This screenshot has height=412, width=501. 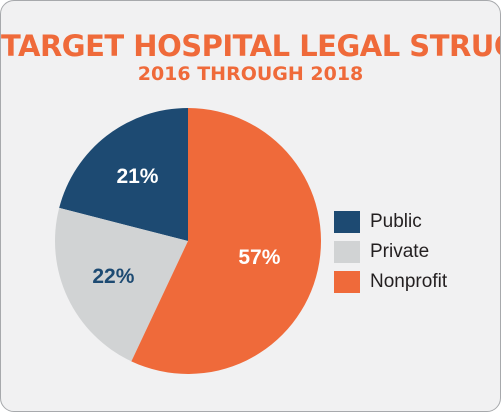 I want to click on legend-item-public: Public, so click(x=390, y=222).